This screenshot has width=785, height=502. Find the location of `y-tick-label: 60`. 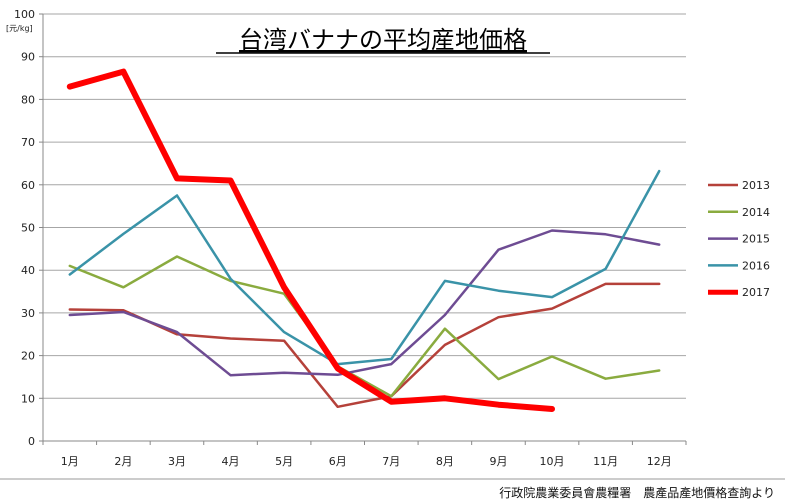

y-tick-label: 60 is located at coordinates (28, 185).